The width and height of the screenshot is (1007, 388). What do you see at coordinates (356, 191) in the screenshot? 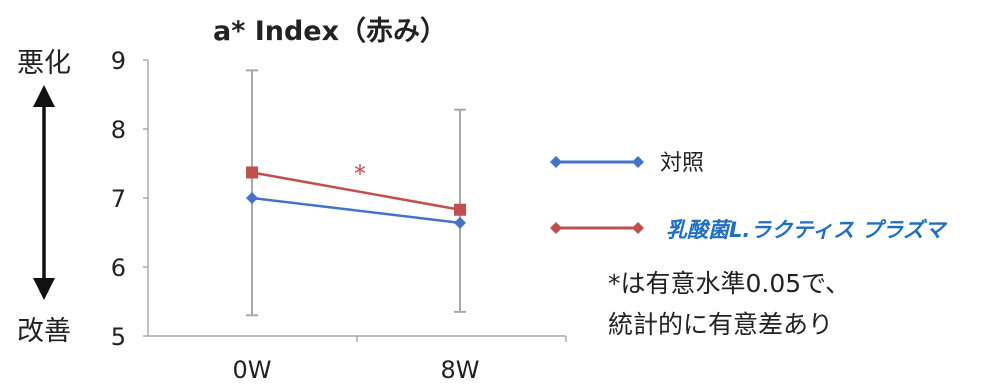
I see `series-line-treatment` at bounding box center [356, 191].